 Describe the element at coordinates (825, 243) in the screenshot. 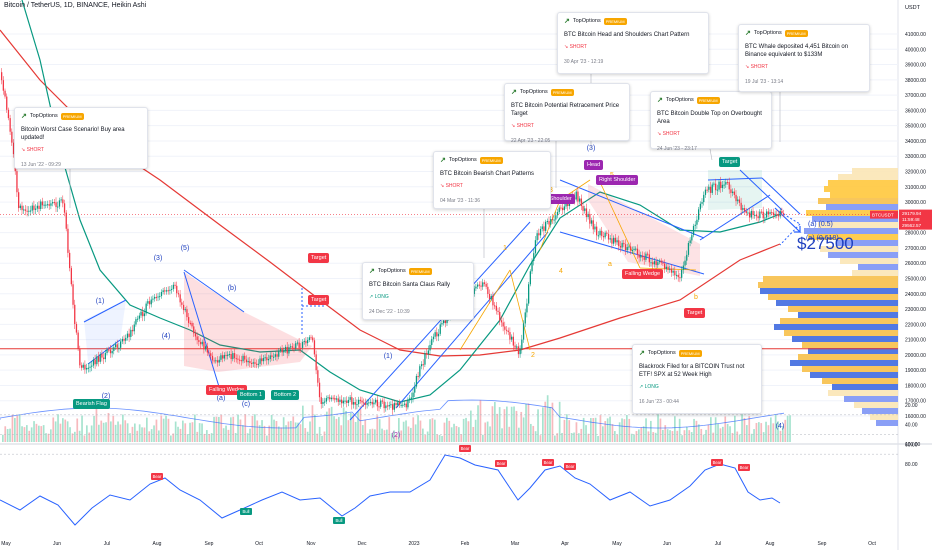

I see `price-target-label: $27500` at that location.